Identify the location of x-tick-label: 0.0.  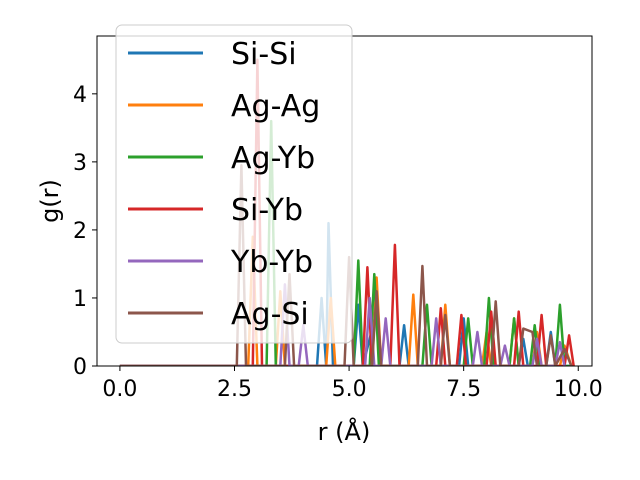
(119, 389).